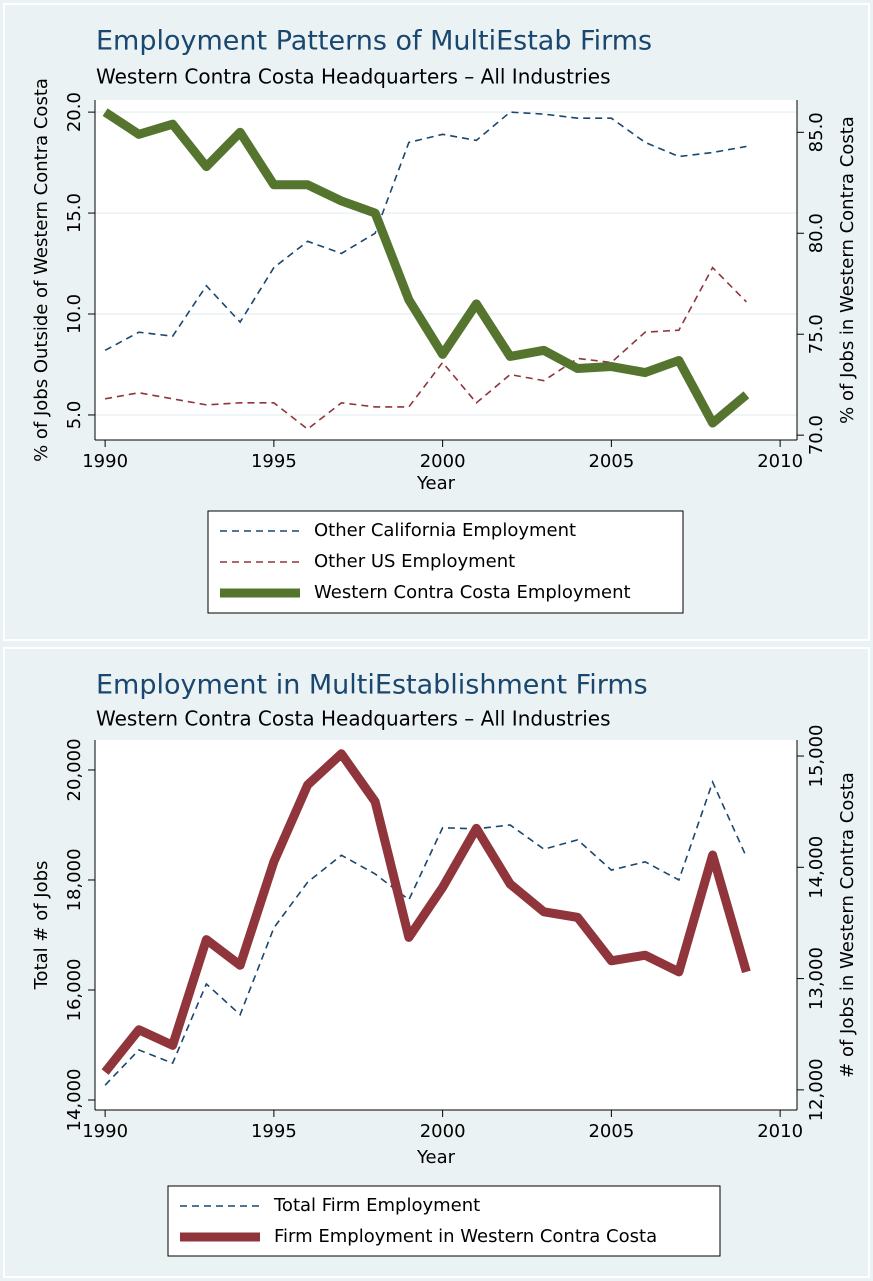  What do you see at coordinates (41, 926) in the screenshot?
I see `y-axis-title: Total # of Jobs` at bounding box center [41, 926].